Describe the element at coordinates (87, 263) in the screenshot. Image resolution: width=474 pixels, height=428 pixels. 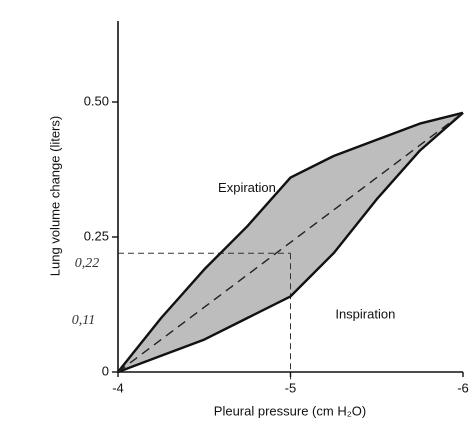
I see `annotation: 0,22` at that location.